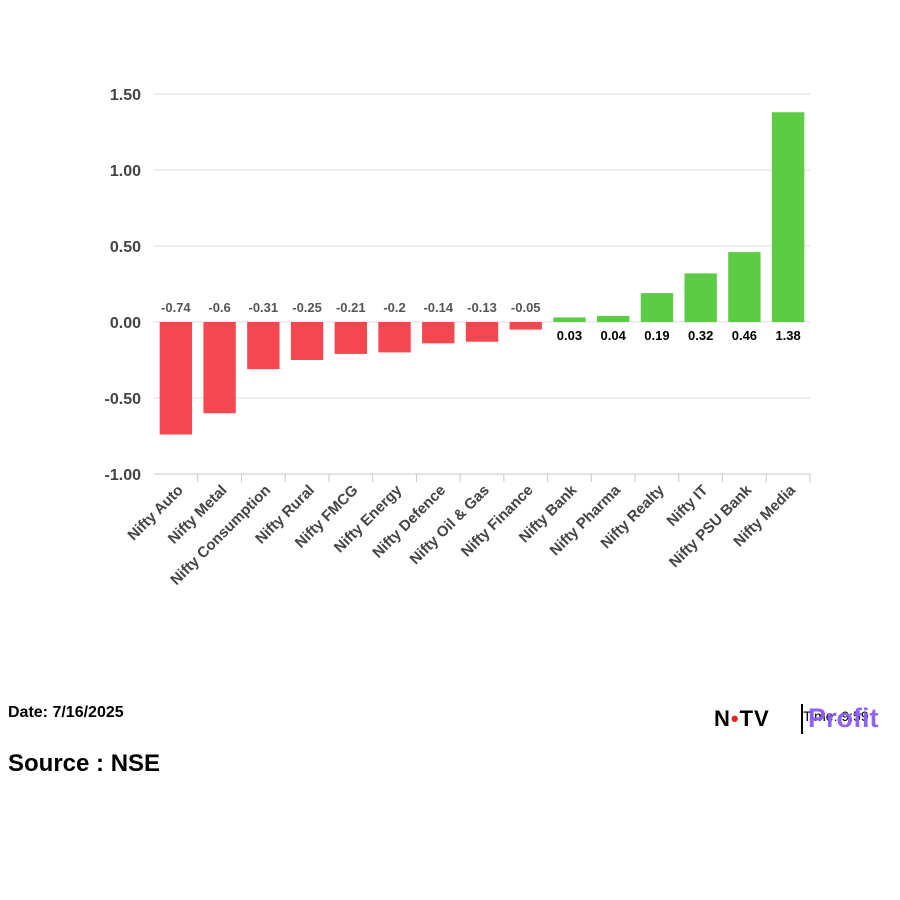 The width and height of the screenshot is (900, 900). I want to click on data-label: -0.6, so click(219, 307).